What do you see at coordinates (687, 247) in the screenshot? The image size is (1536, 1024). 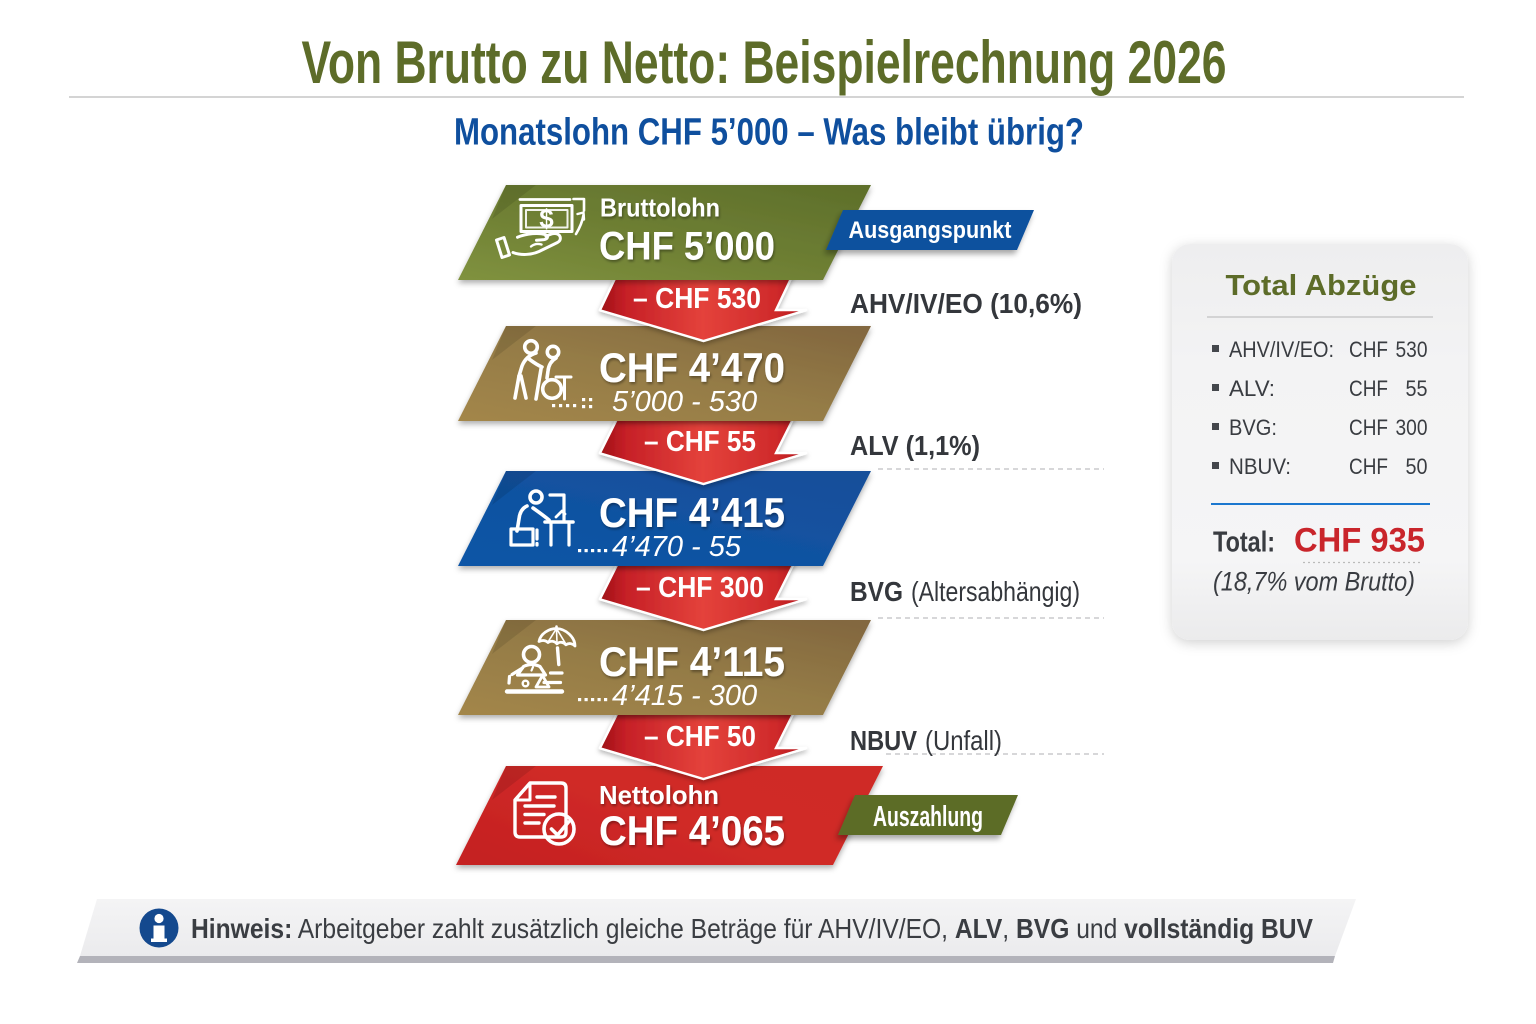 I see `svg-text: CHF 5’000` at bounding box center [687, 247].